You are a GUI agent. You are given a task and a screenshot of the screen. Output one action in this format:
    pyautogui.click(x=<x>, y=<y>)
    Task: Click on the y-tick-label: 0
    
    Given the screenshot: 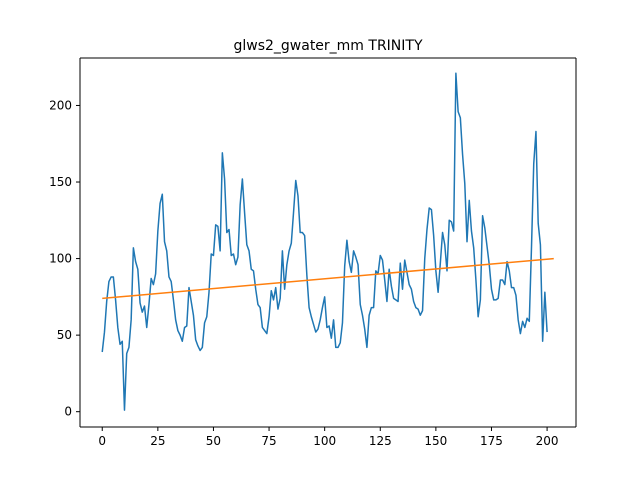 What is the action you would take?
    pyautogui.click(x=68, y=412)
    